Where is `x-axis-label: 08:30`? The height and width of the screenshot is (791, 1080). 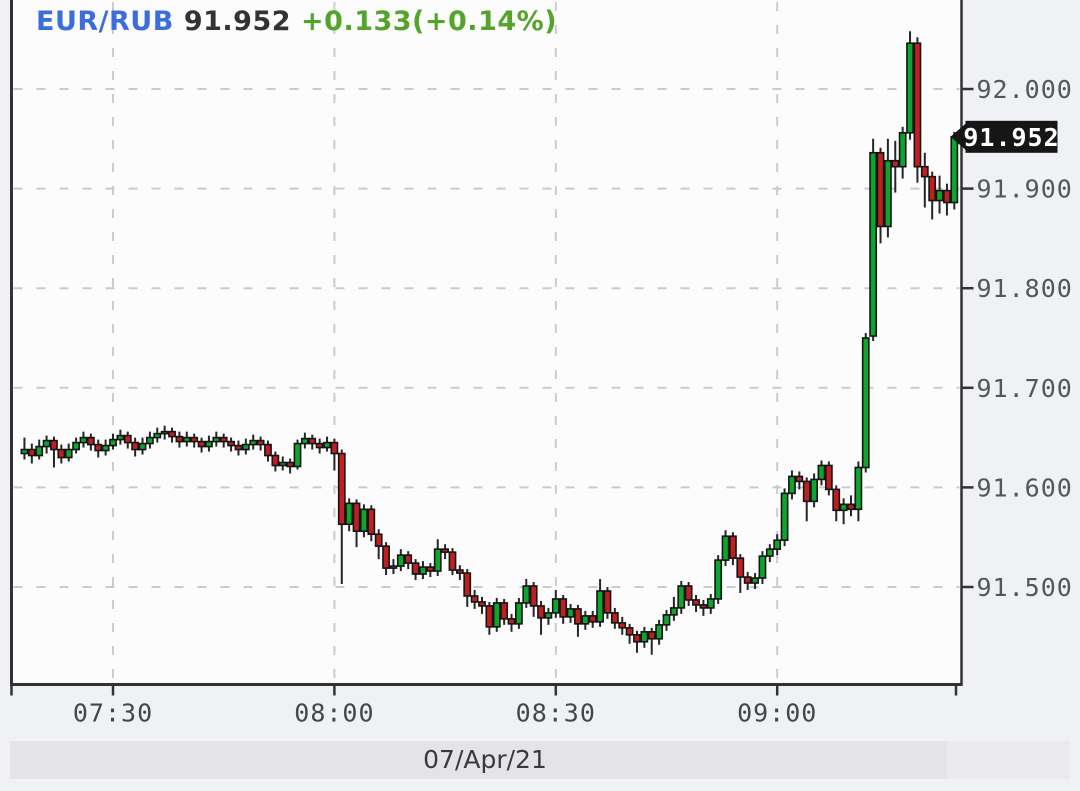
x-axis-label: 08:30 is located at coordinates (556, 713).